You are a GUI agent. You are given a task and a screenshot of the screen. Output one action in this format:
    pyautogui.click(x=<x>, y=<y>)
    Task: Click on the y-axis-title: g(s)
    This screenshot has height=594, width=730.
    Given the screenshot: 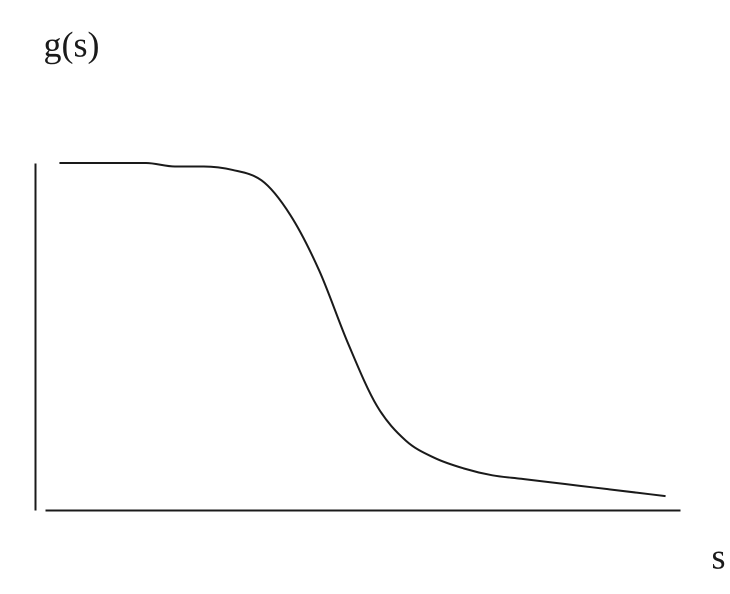 What is the action you would take?
    pyautogui.click(x=72, y=44)
    